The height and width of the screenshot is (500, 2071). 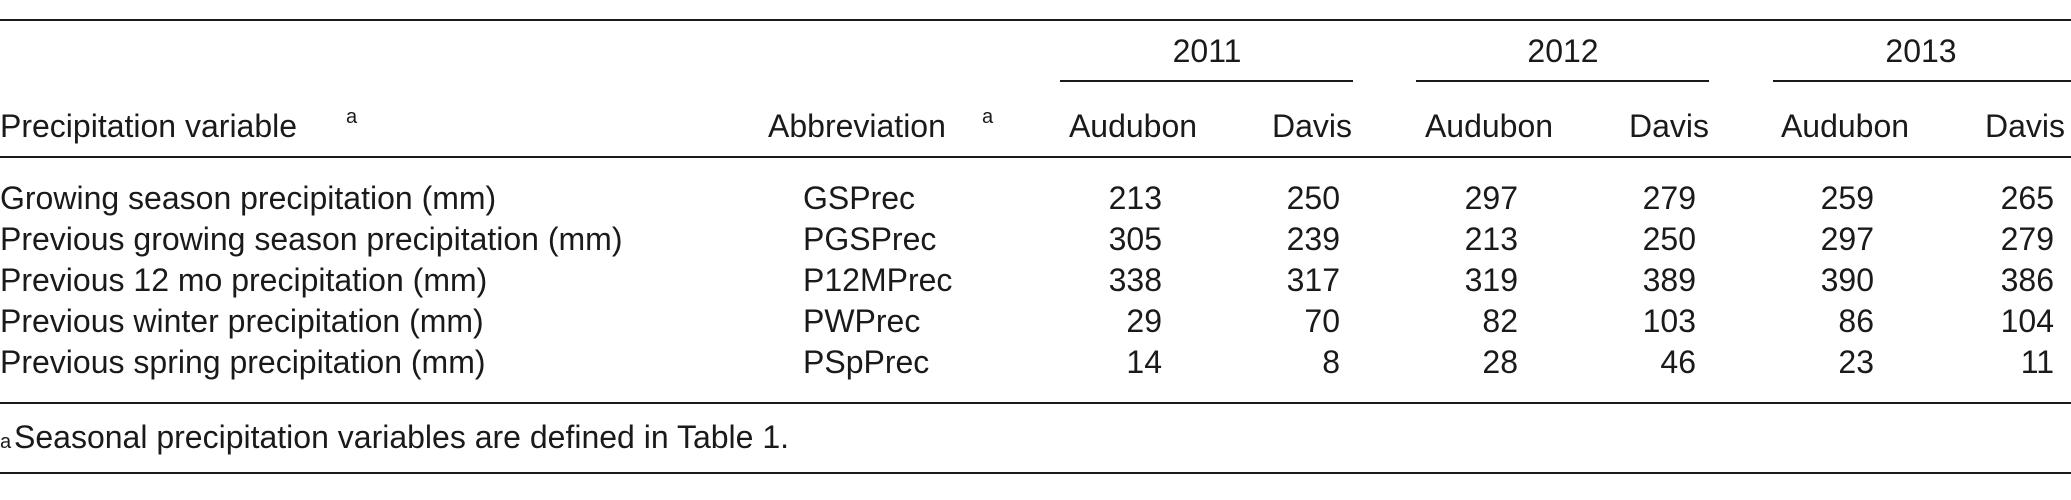 I want to click on value-cell: 11, so click(x=2037, y=362).